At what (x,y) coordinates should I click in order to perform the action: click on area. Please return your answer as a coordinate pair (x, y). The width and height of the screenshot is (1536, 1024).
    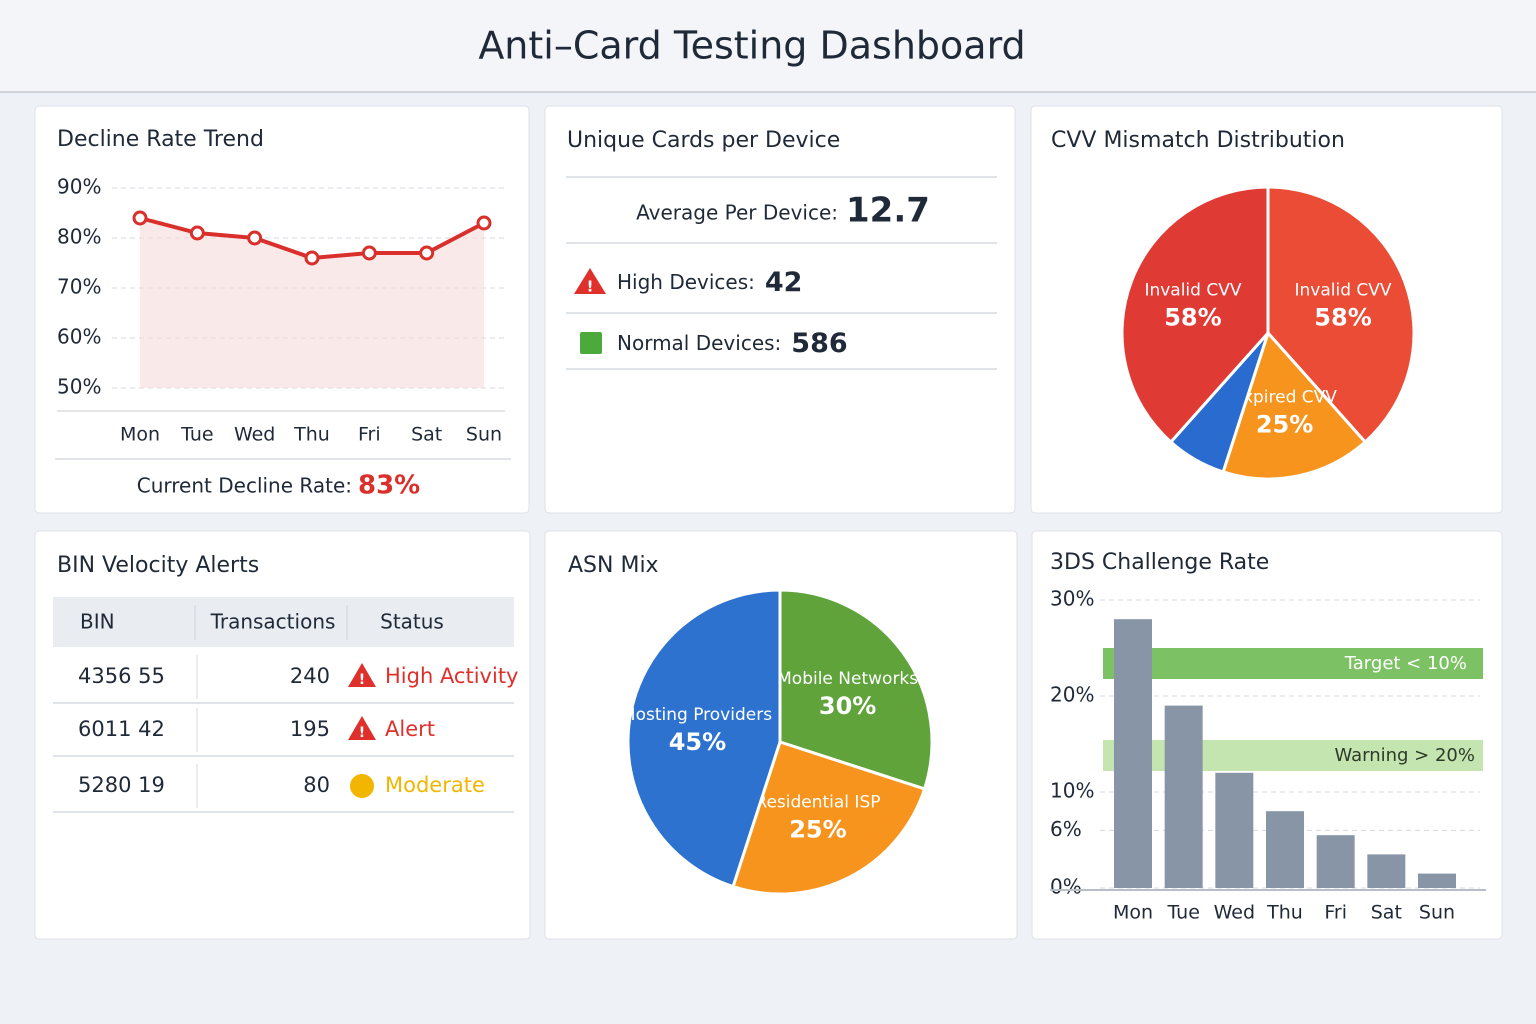
    Looking at the image, I should click on (312, 303).